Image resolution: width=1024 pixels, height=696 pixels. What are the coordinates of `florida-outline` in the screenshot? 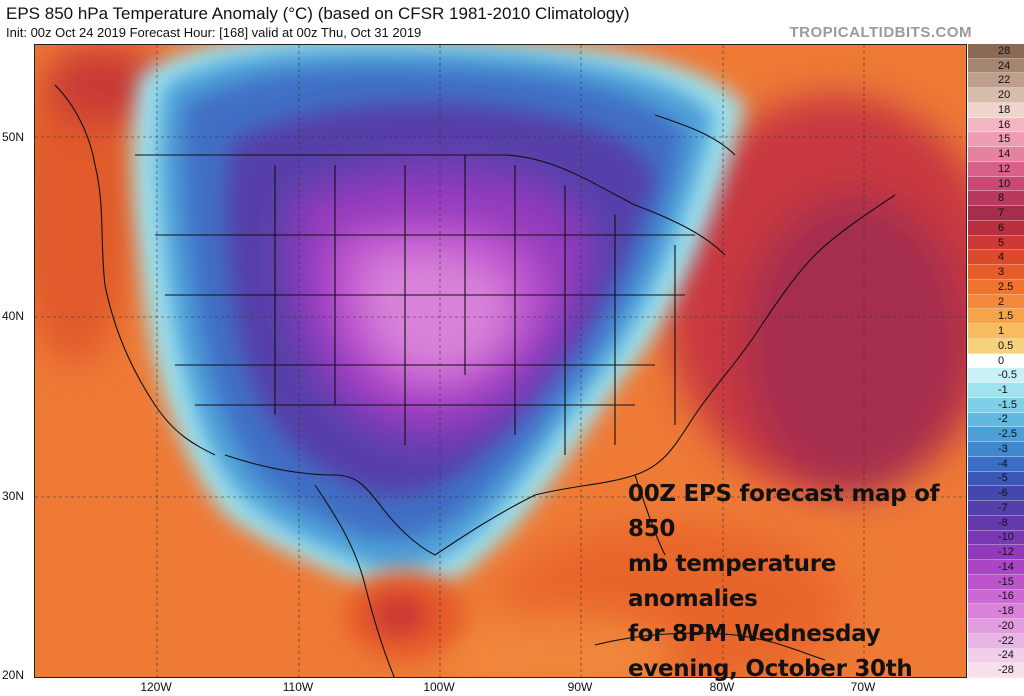 It's located at (650, 515).